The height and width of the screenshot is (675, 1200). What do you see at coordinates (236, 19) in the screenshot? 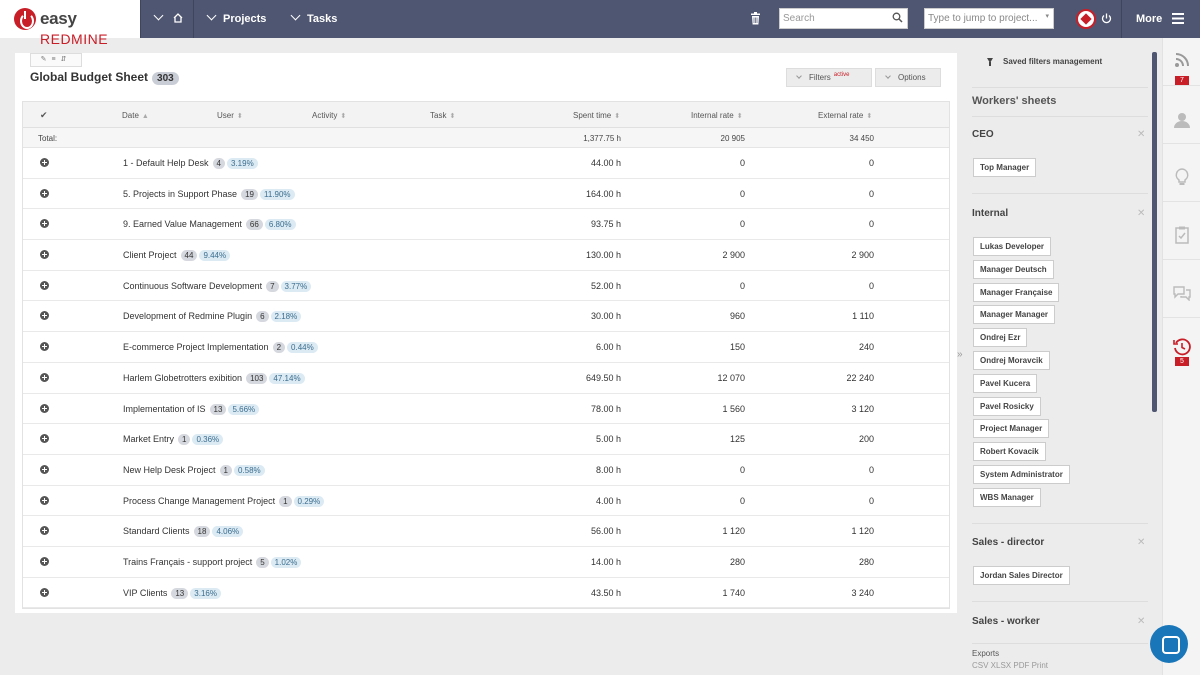
I see `projects-menu-button: Projects` at bounding box center [236, 19].